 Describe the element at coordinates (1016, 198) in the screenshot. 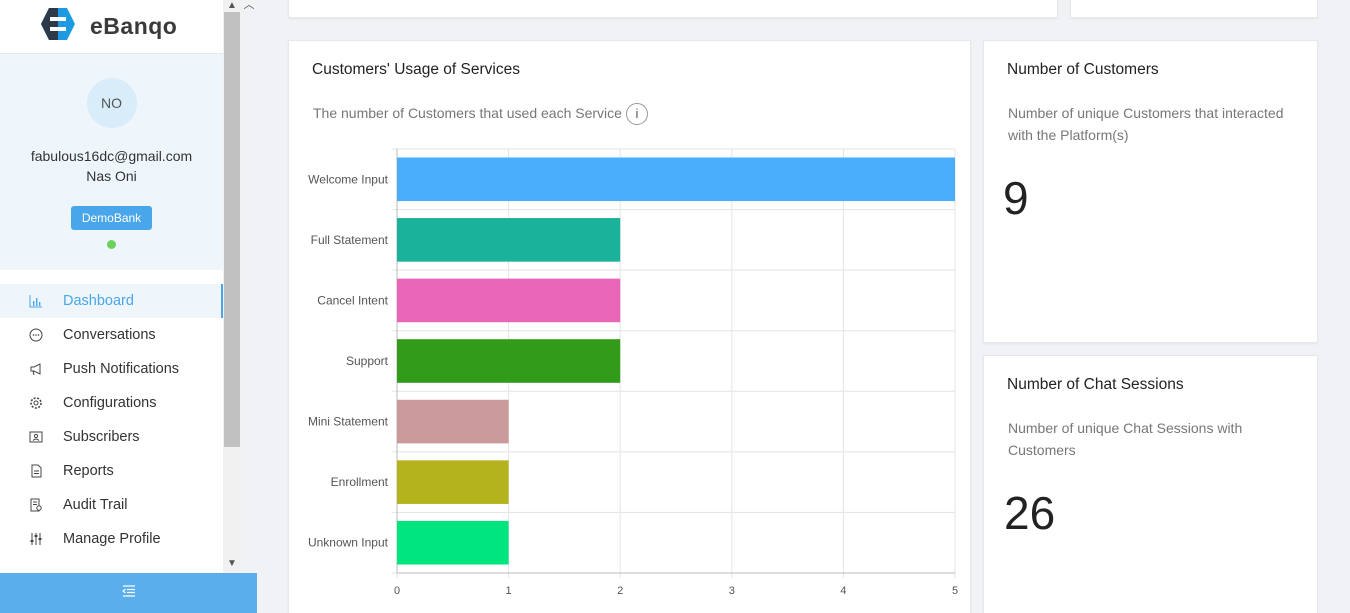

I see `customers-count-value: 9` at that location.